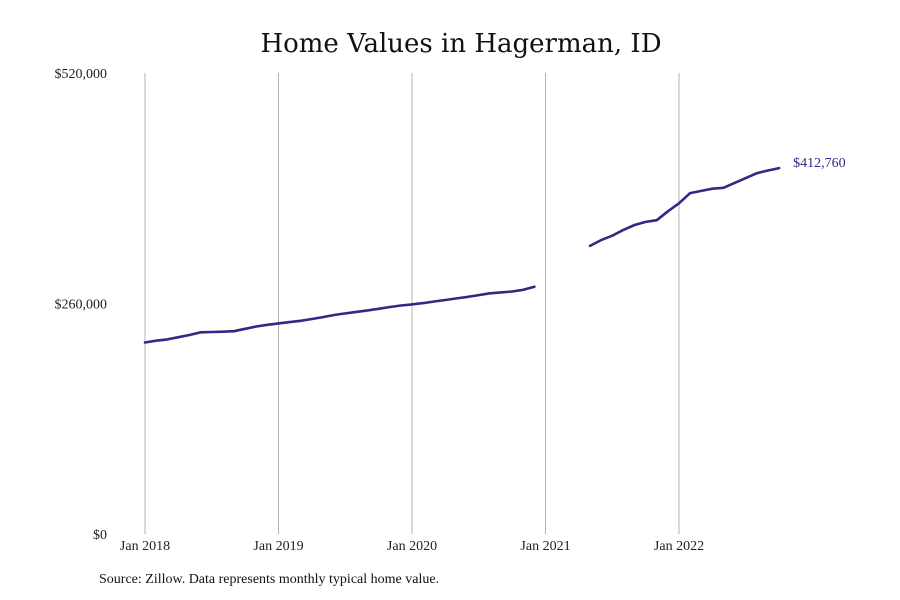  I want to click on x-tick-label: Jan 2021, so click(545, 546).